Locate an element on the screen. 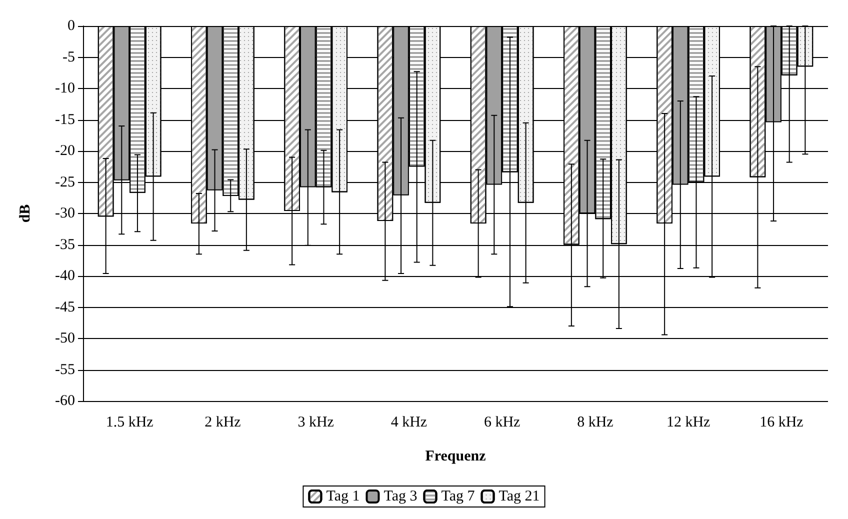  y-tick-label: -5 is located at coordinates (68, 57).